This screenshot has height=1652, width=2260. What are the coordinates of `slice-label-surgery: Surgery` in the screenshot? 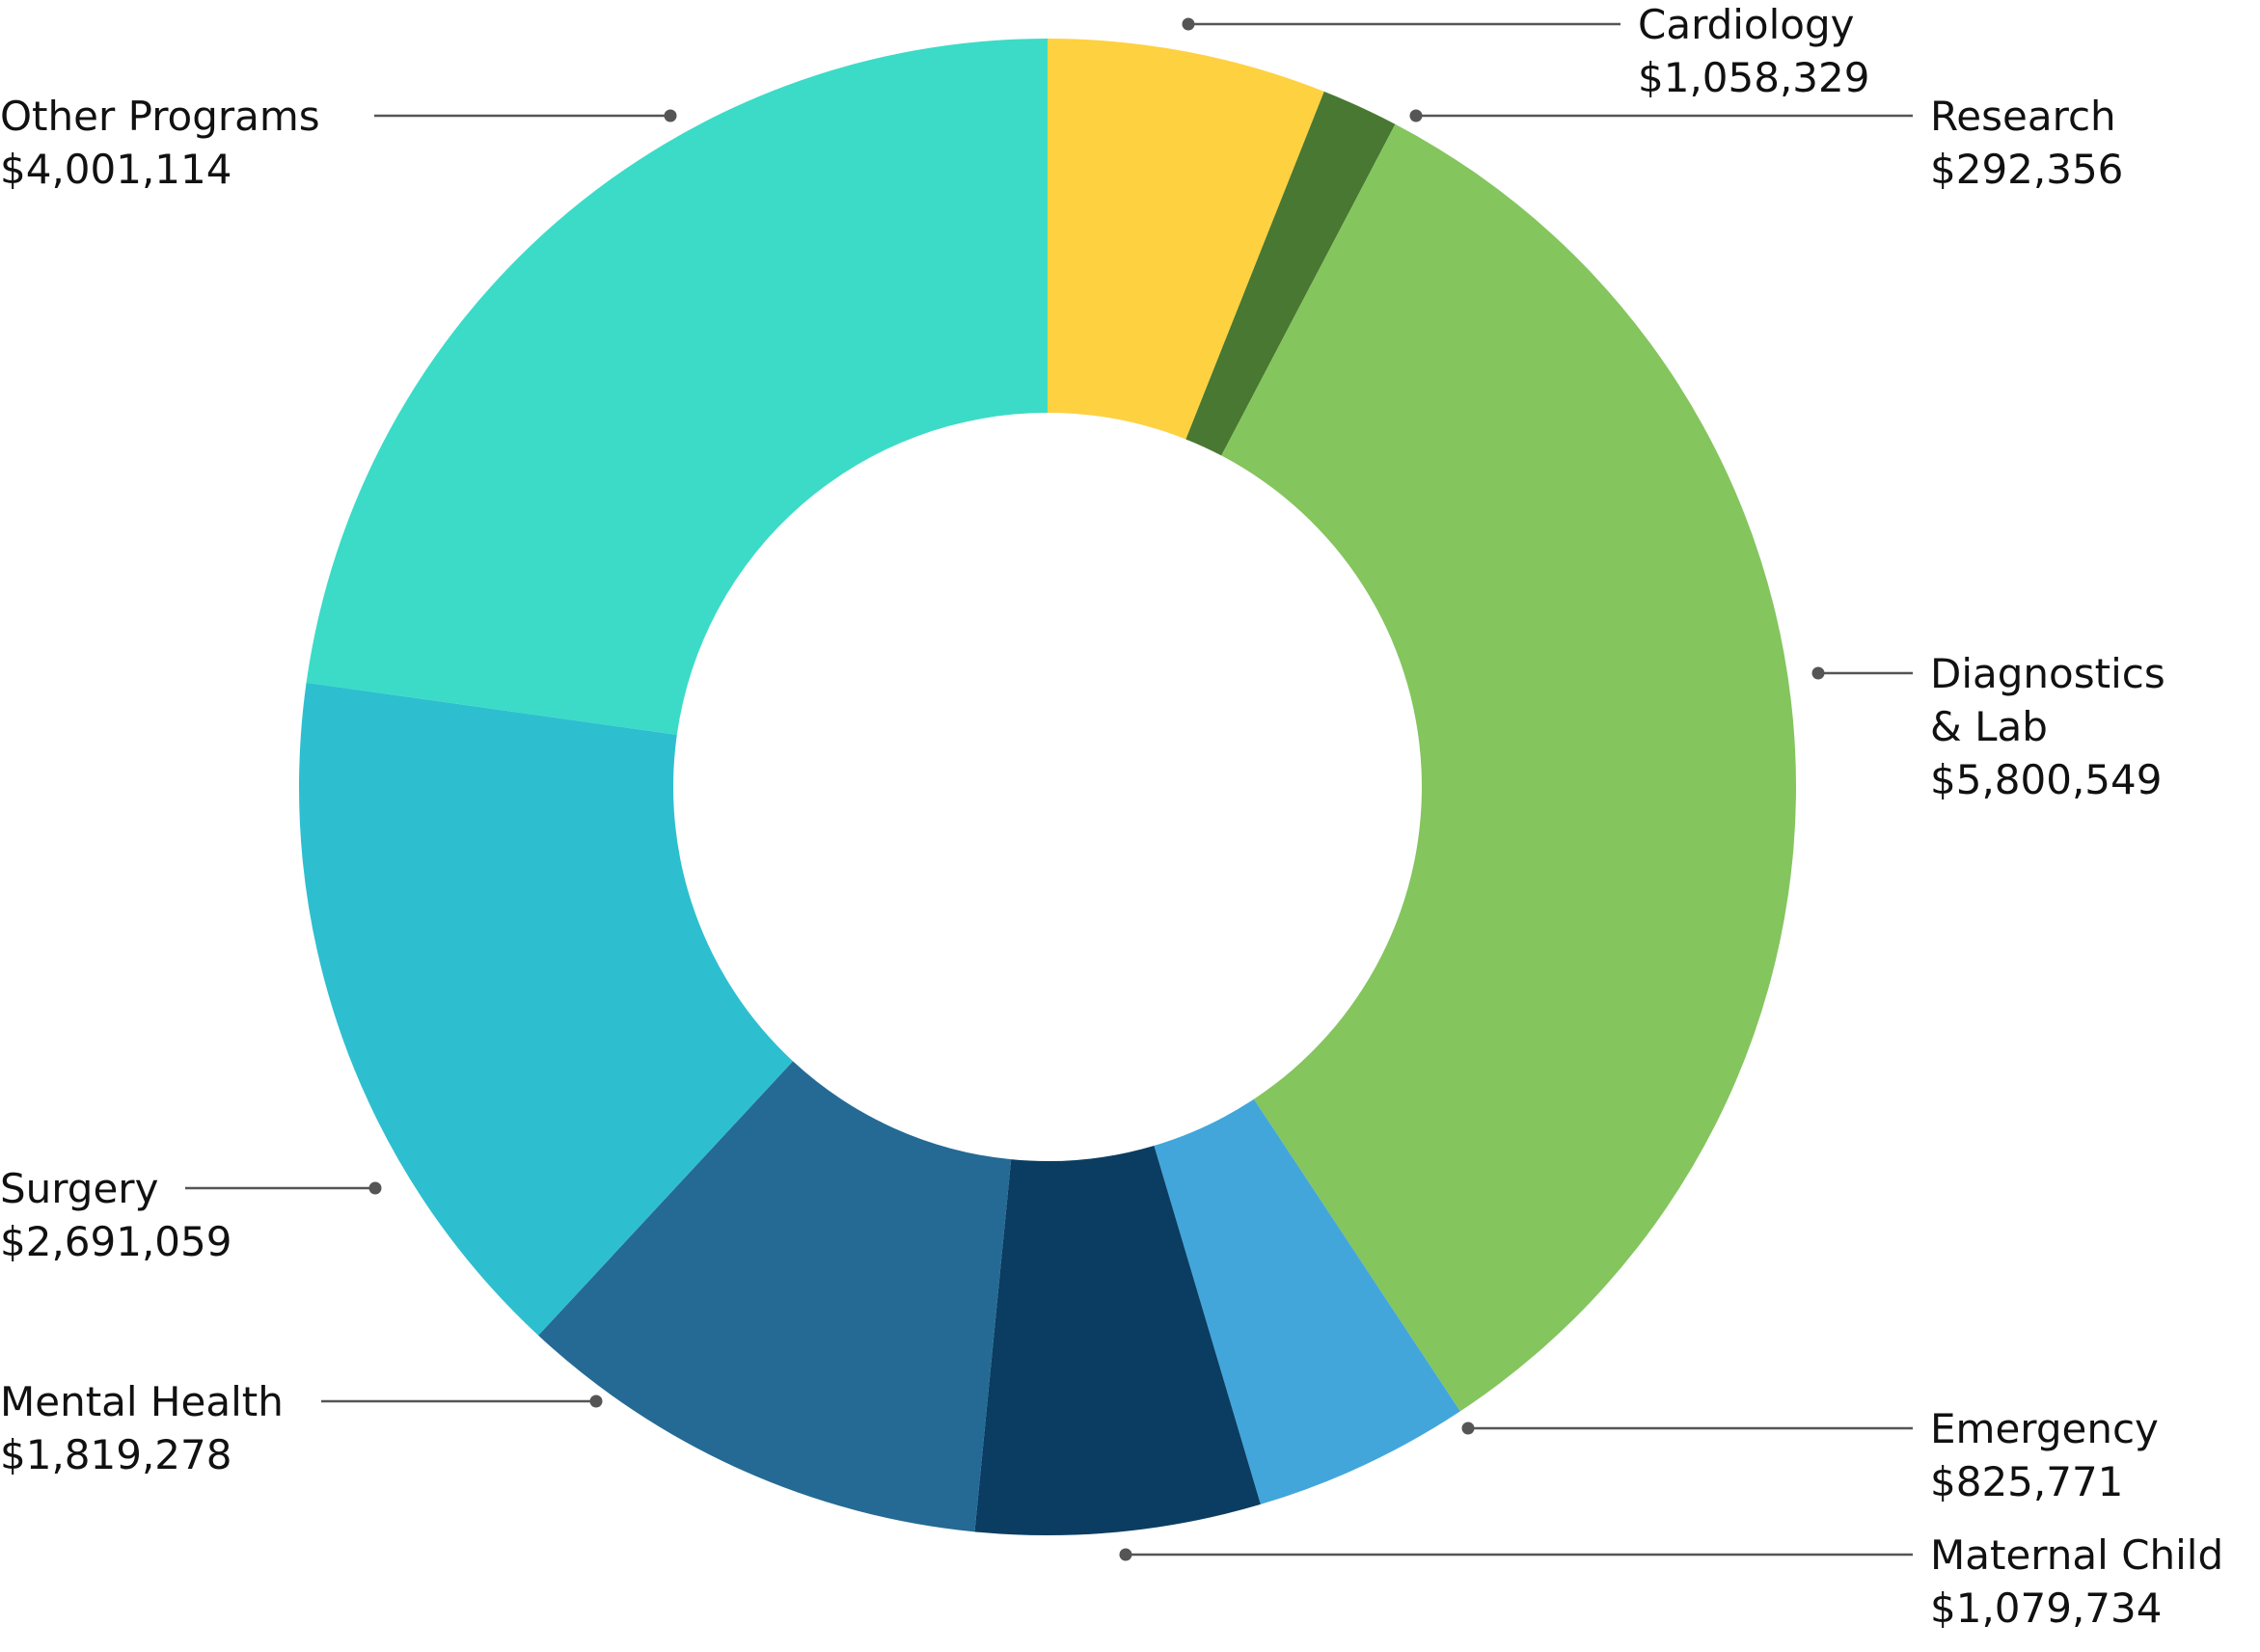 It's located at (79, 1188).